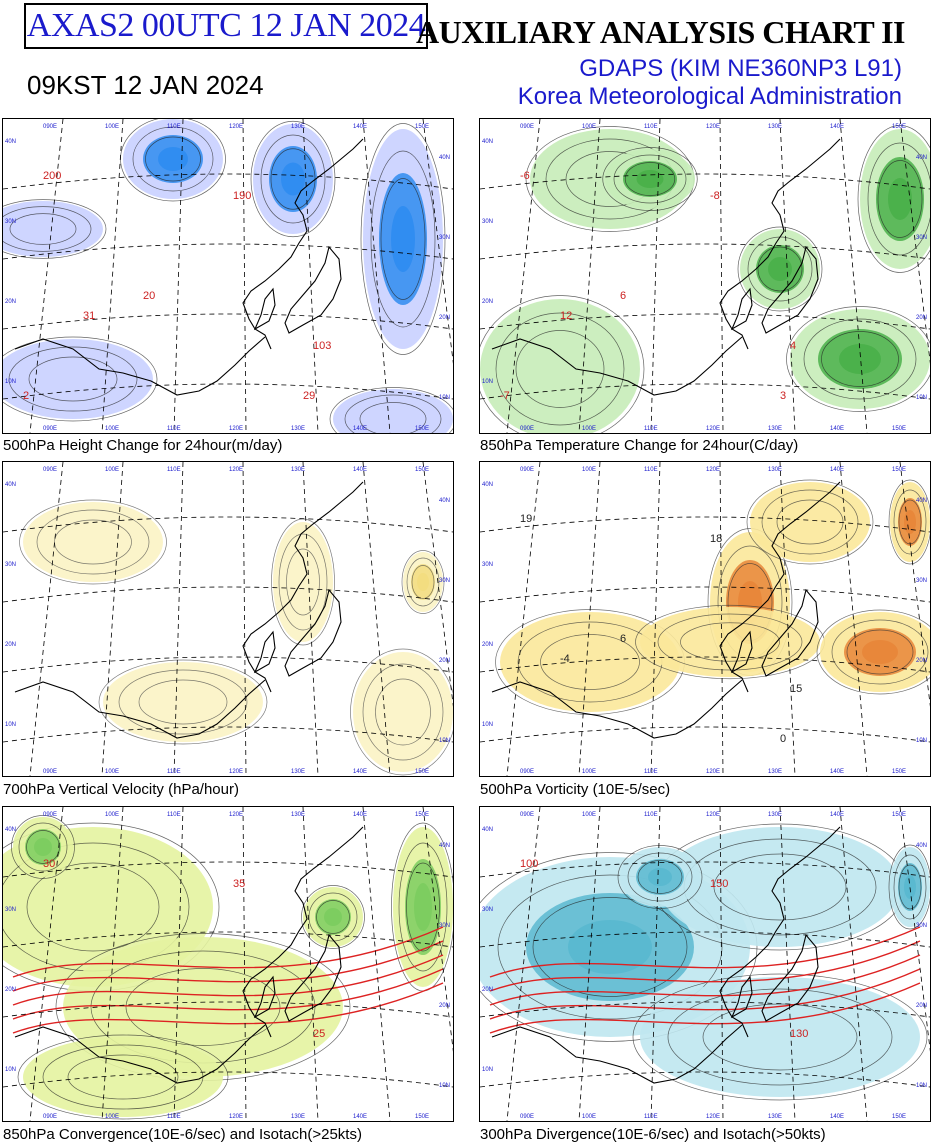 The width and height of the screenshot is (931, 1145). I want to click on contour-value-label: 0, so click(783, 739).